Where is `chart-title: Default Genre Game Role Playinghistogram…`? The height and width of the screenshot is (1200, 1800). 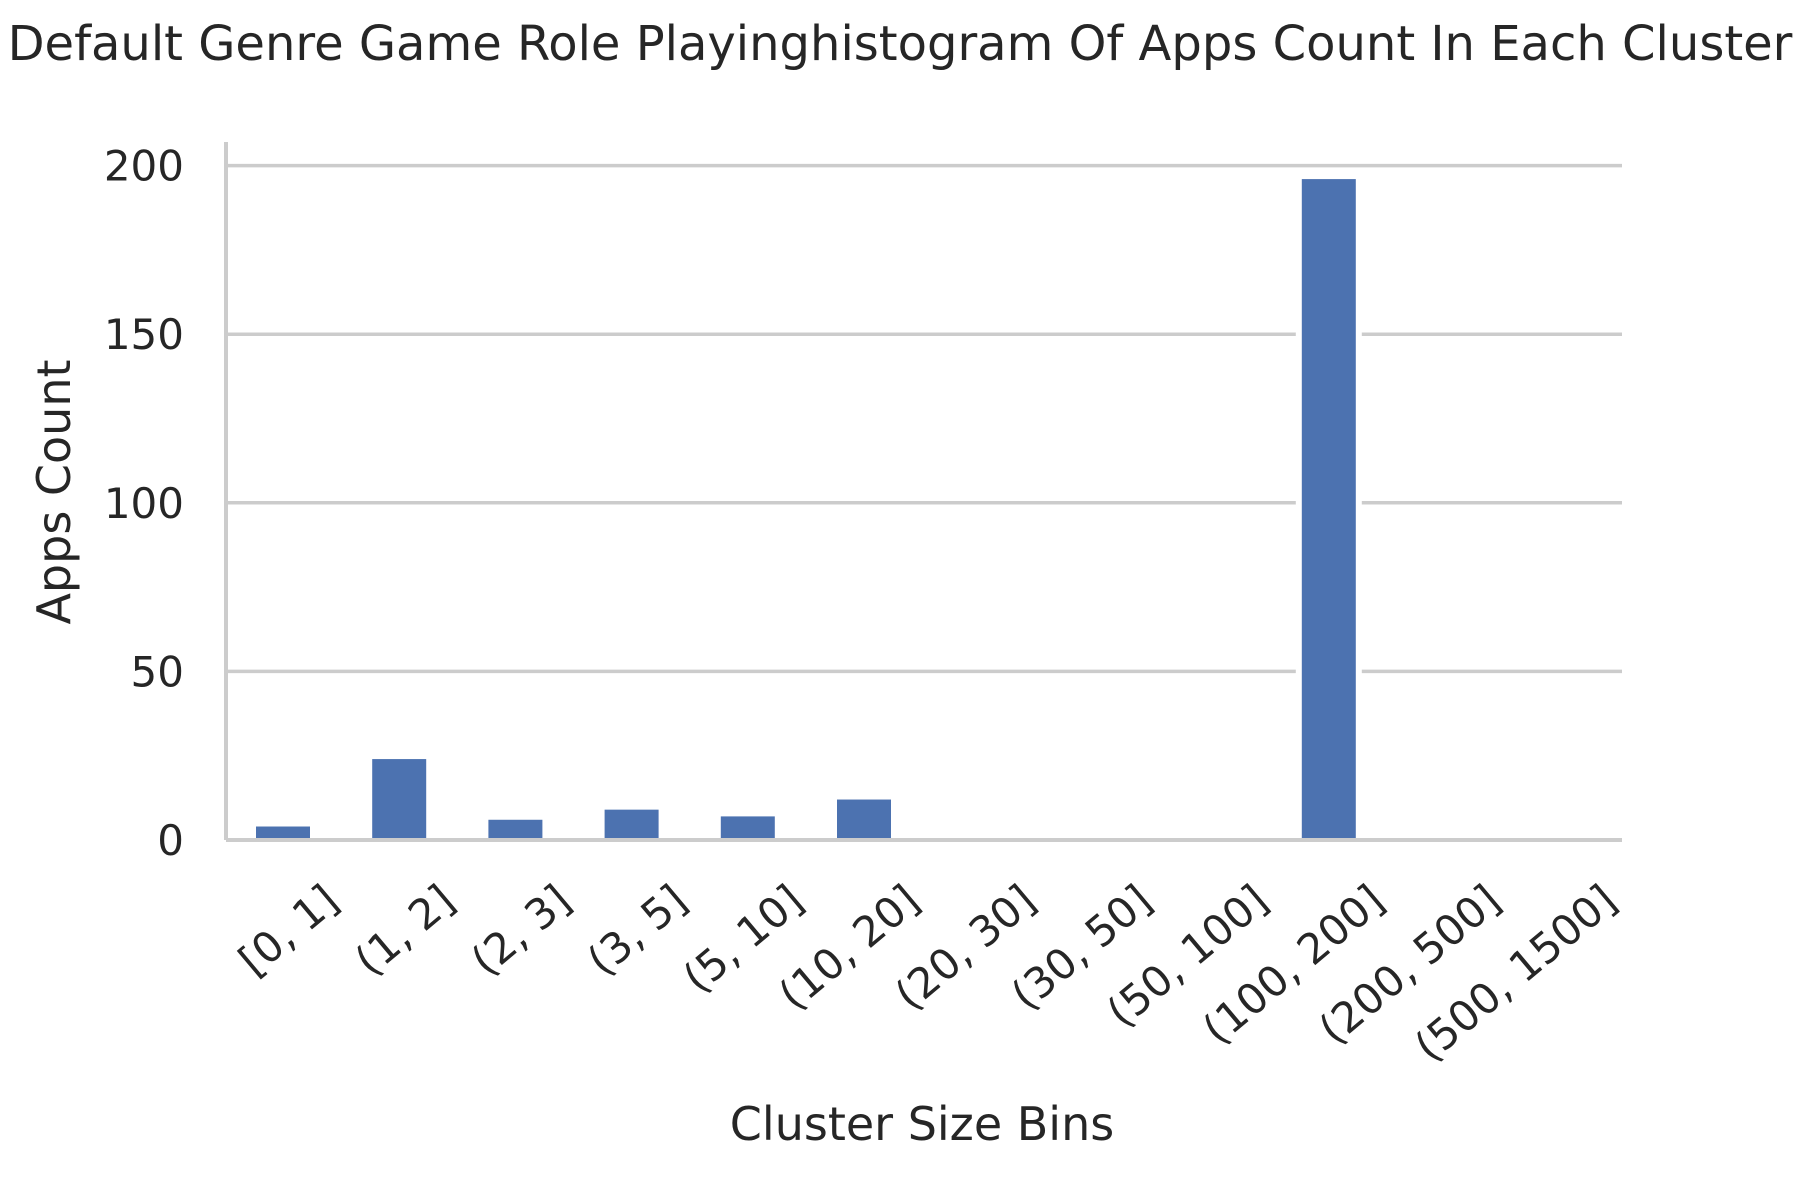
chart-title: Default Genre Game Role Playinghistogram… is located at coordinates (900, 44).